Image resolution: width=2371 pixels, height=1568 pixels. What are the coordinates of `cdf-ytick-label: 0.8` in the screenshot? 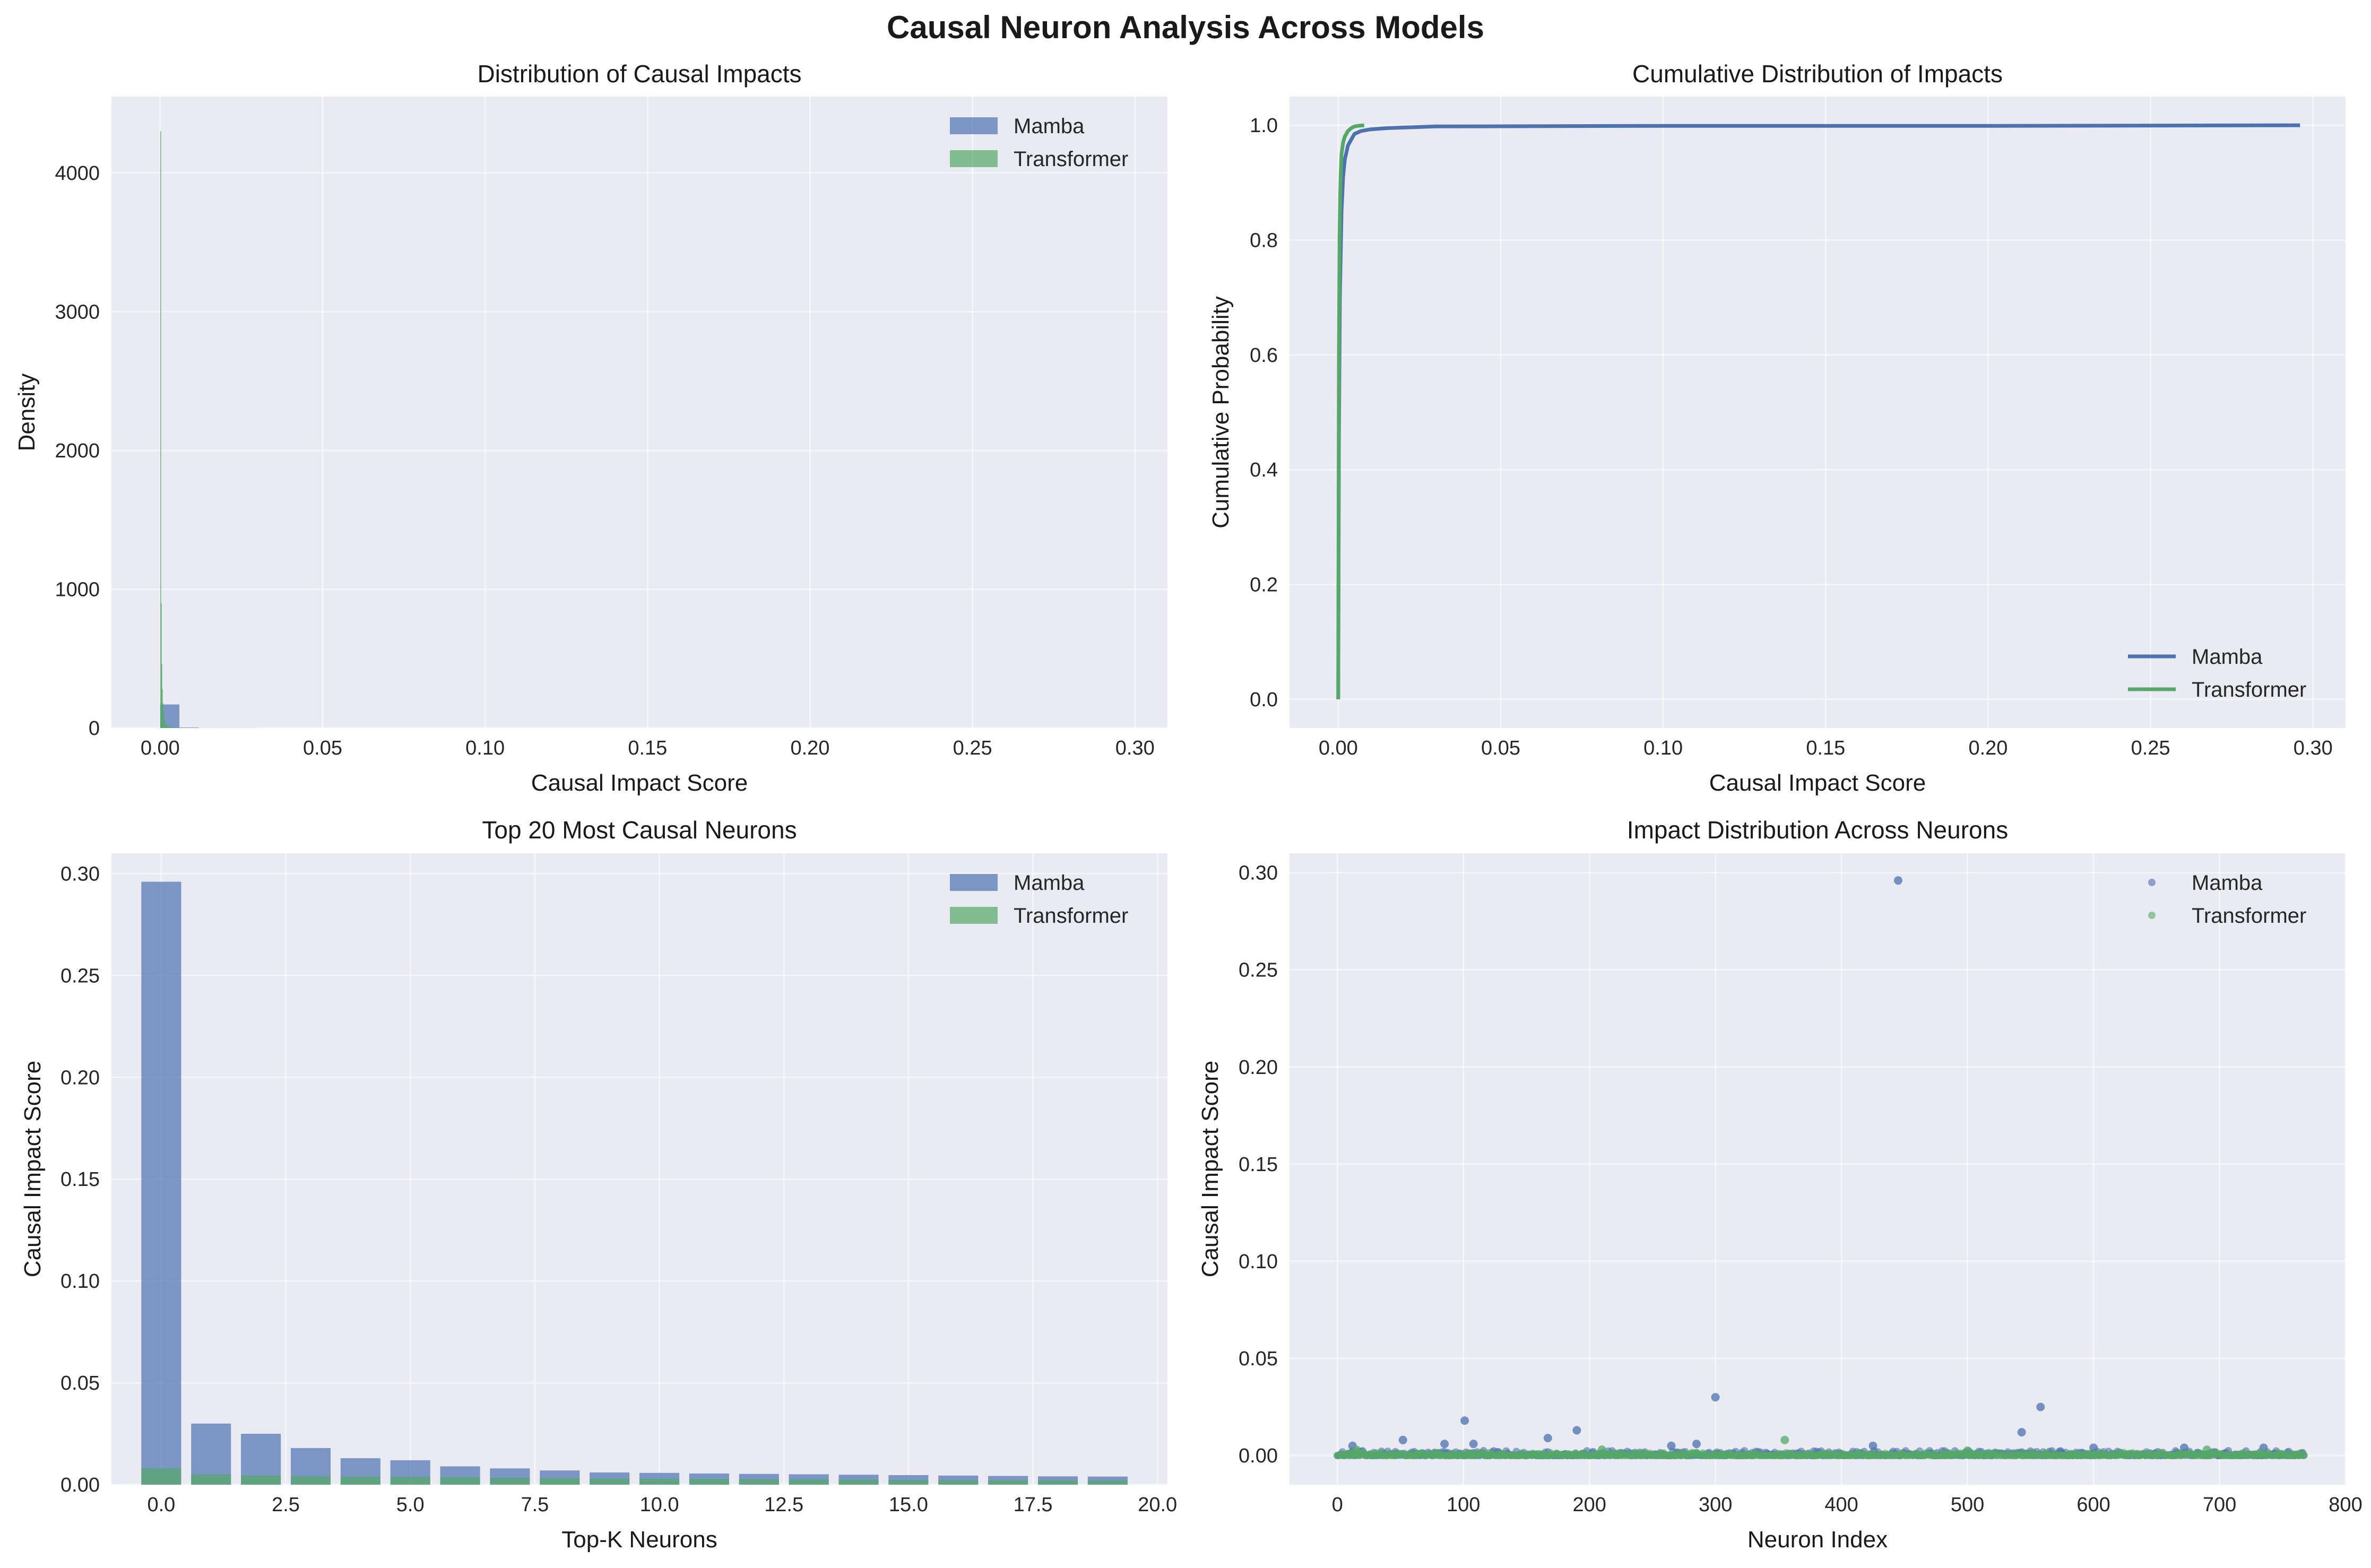 It's located at (1264, 240).